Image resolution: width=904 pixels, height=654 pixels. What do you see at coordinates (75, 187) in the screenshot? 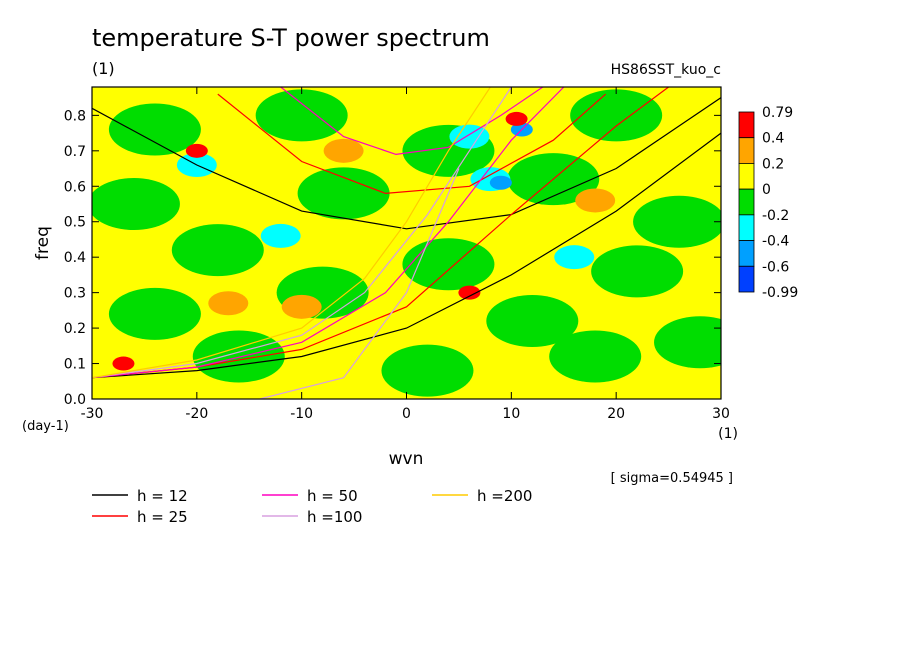
I see `y-tick-label: 0.6` at bounding box center [75, 187].